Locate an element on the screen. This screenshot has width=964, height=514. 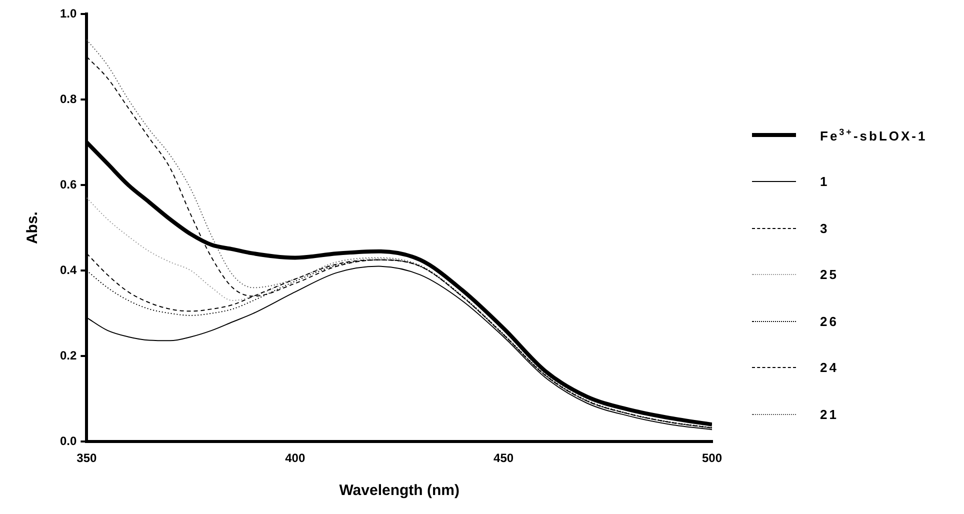
x-tick-label: 400 is located at coordinates (295, 458).